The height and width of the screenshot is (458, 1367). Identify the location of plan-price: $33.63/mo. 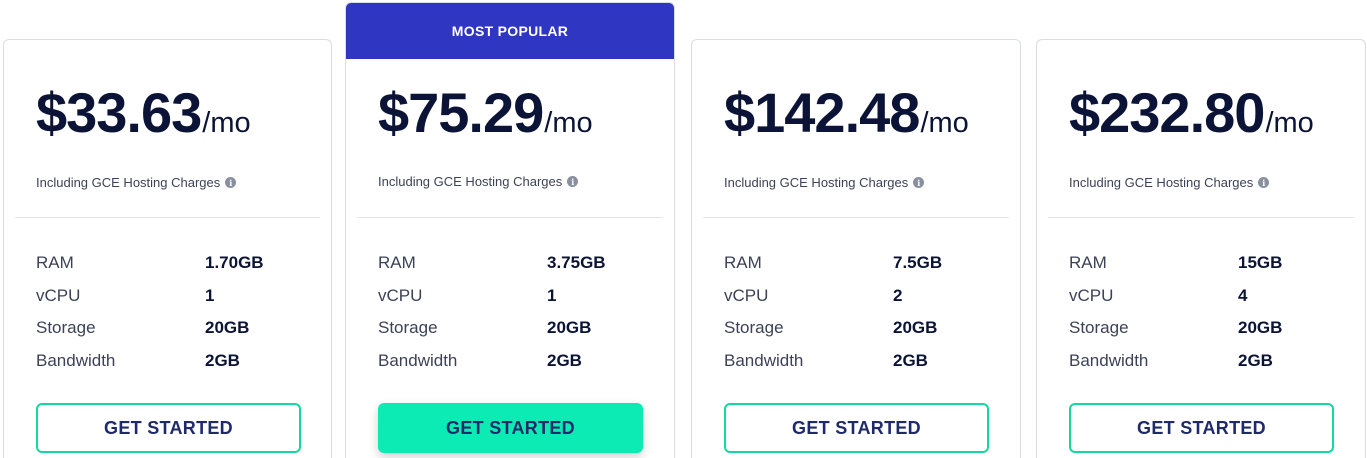
(143, 112).